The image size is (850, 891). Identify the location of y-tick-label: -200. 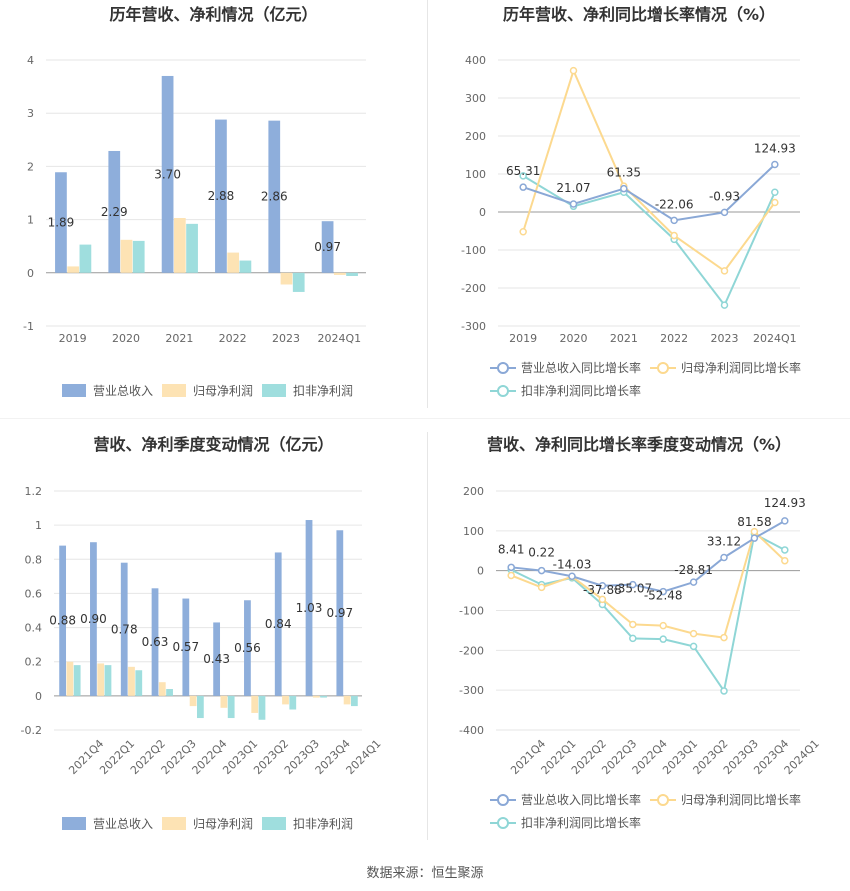
(473, 288).